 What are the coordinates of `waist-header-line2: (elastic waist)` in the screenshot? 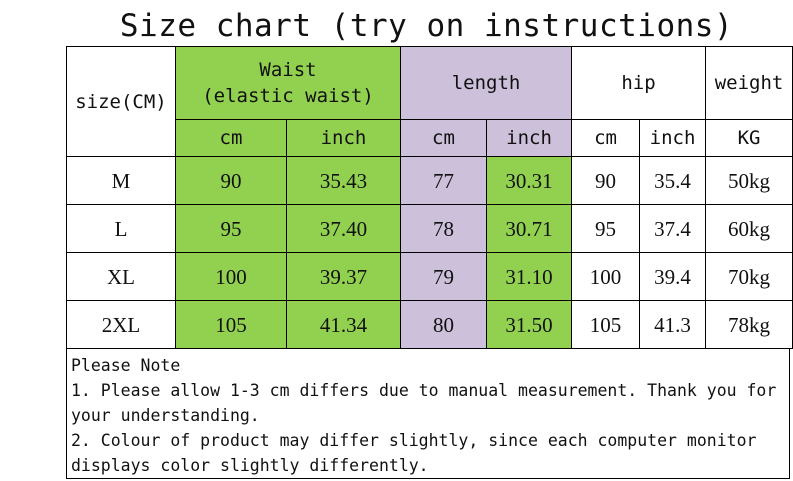 It's located at (288, 96).